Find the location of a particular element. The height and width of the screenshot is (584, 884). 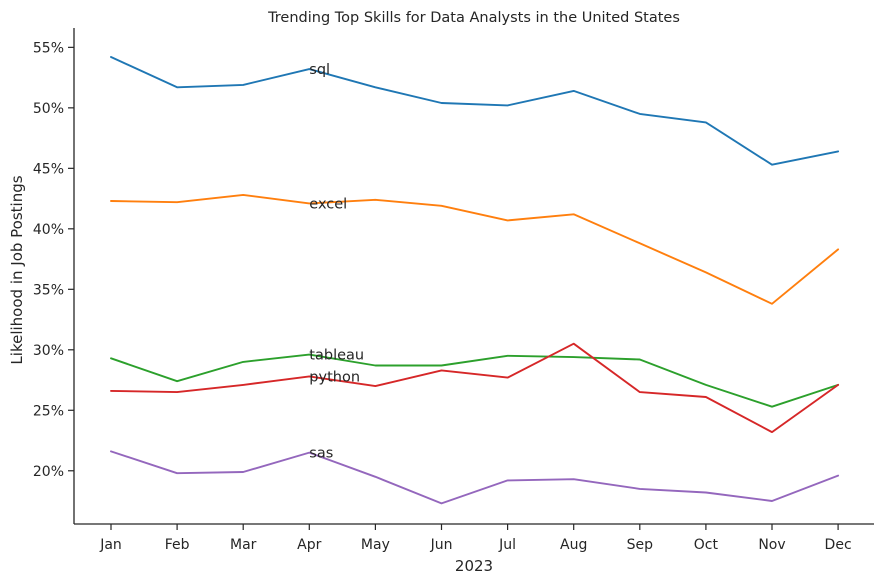

x-tick-label: May is located at coordinates (375, 545).